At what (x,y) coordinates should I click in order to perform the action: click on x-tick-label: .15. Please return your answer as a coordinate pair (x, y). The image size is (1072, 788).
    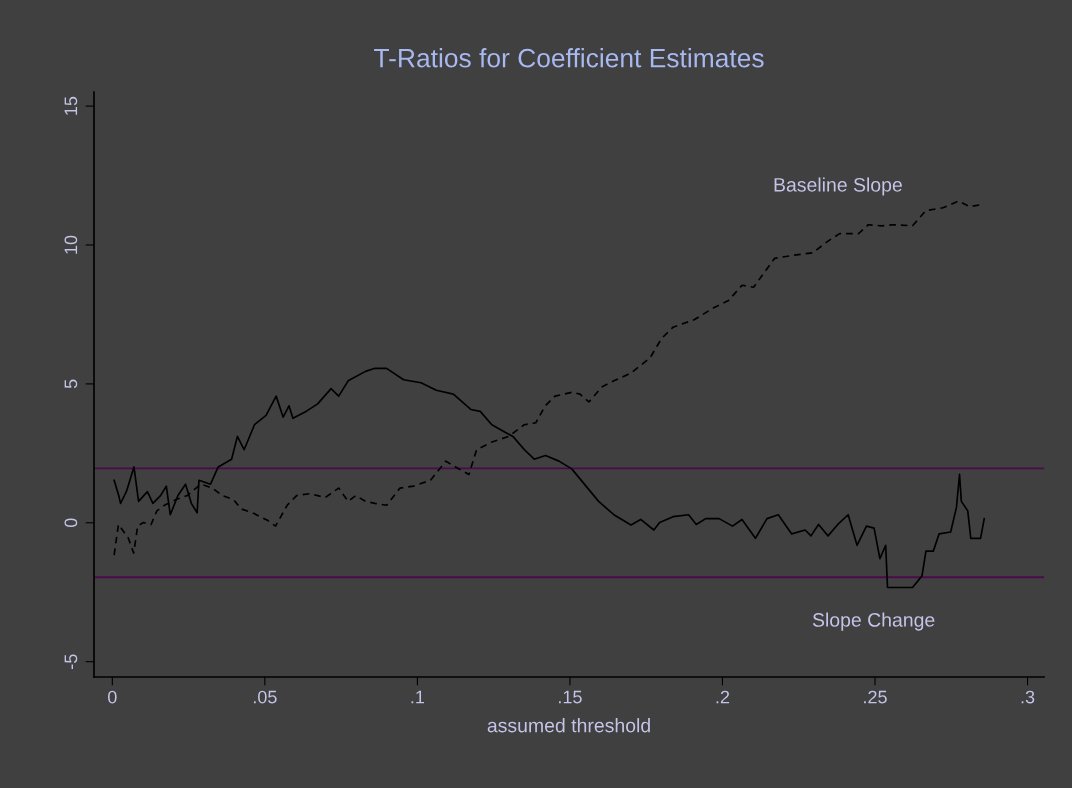
    Looking at the image, I should click on (570, 697).